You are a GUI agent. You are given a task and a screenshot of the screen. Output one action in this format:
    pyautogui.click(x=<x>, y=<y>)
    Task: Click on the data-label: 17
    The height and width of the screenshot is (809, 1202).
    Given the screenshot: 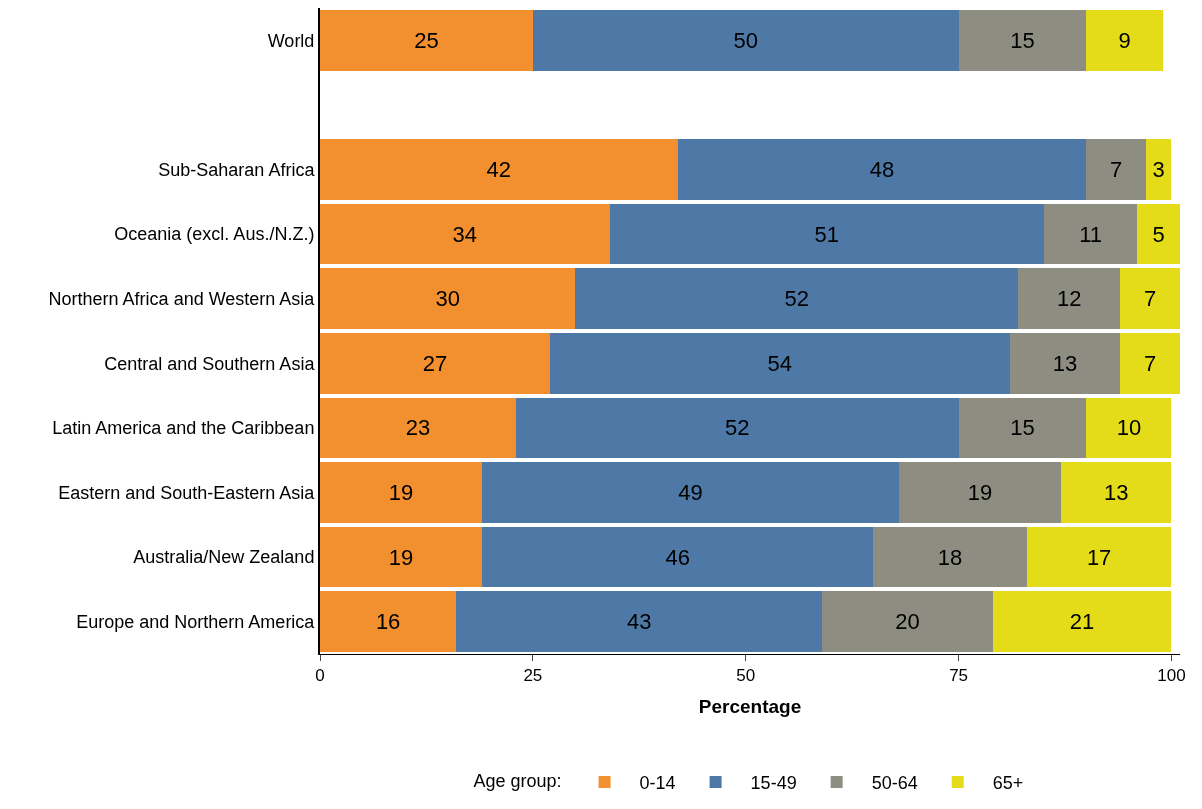 What is the action you would take?
    pyautogui.click(x=1099, y=557)
    